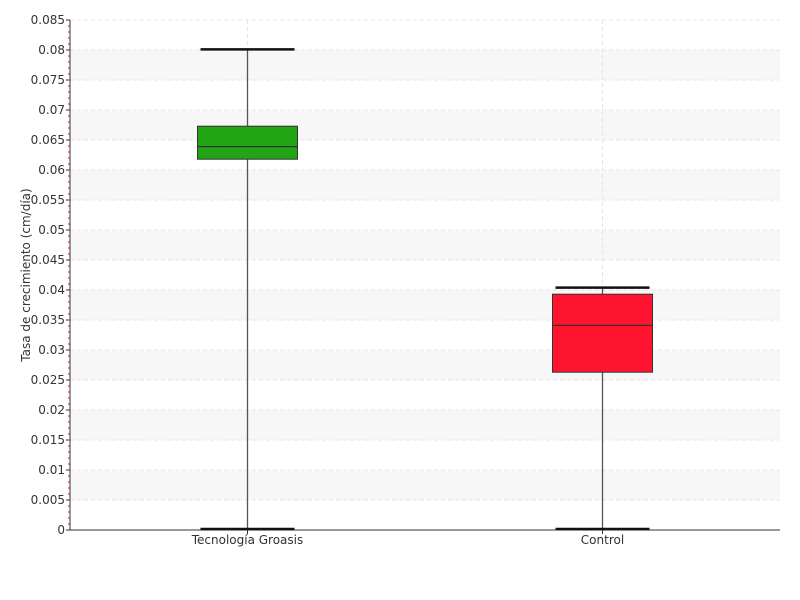  Describe the element at coordinates (26, 275) in the screenshot. I see `y-axis-title: Tasa de crecimiento (cm/día)` at that location.